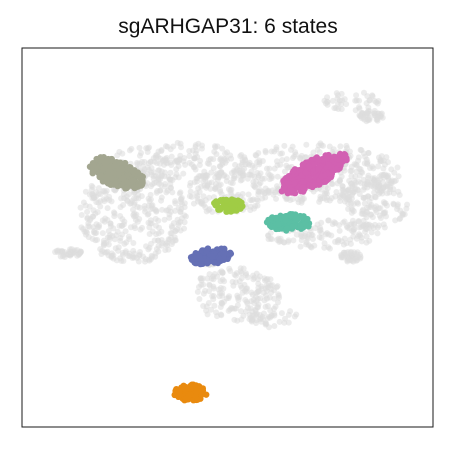 This screenshot has height=450, width=450. What do you see at coordinates (133, 214) in the screenshot?
I see `cloud-region-left-lobe` at bounding box center [133, 214].